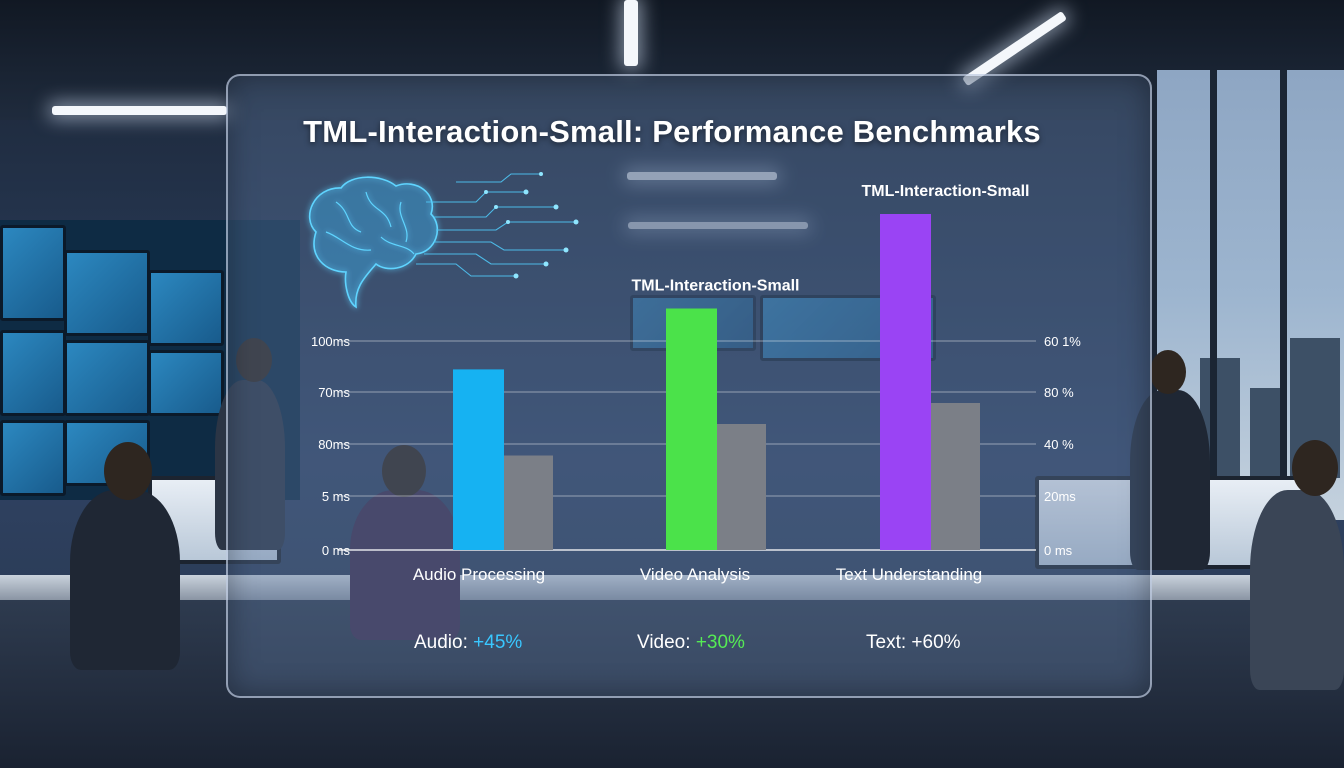  Describe the element at coordinates (886, 642) in the screenshot. I see `improvement-label: Text:` at that location.